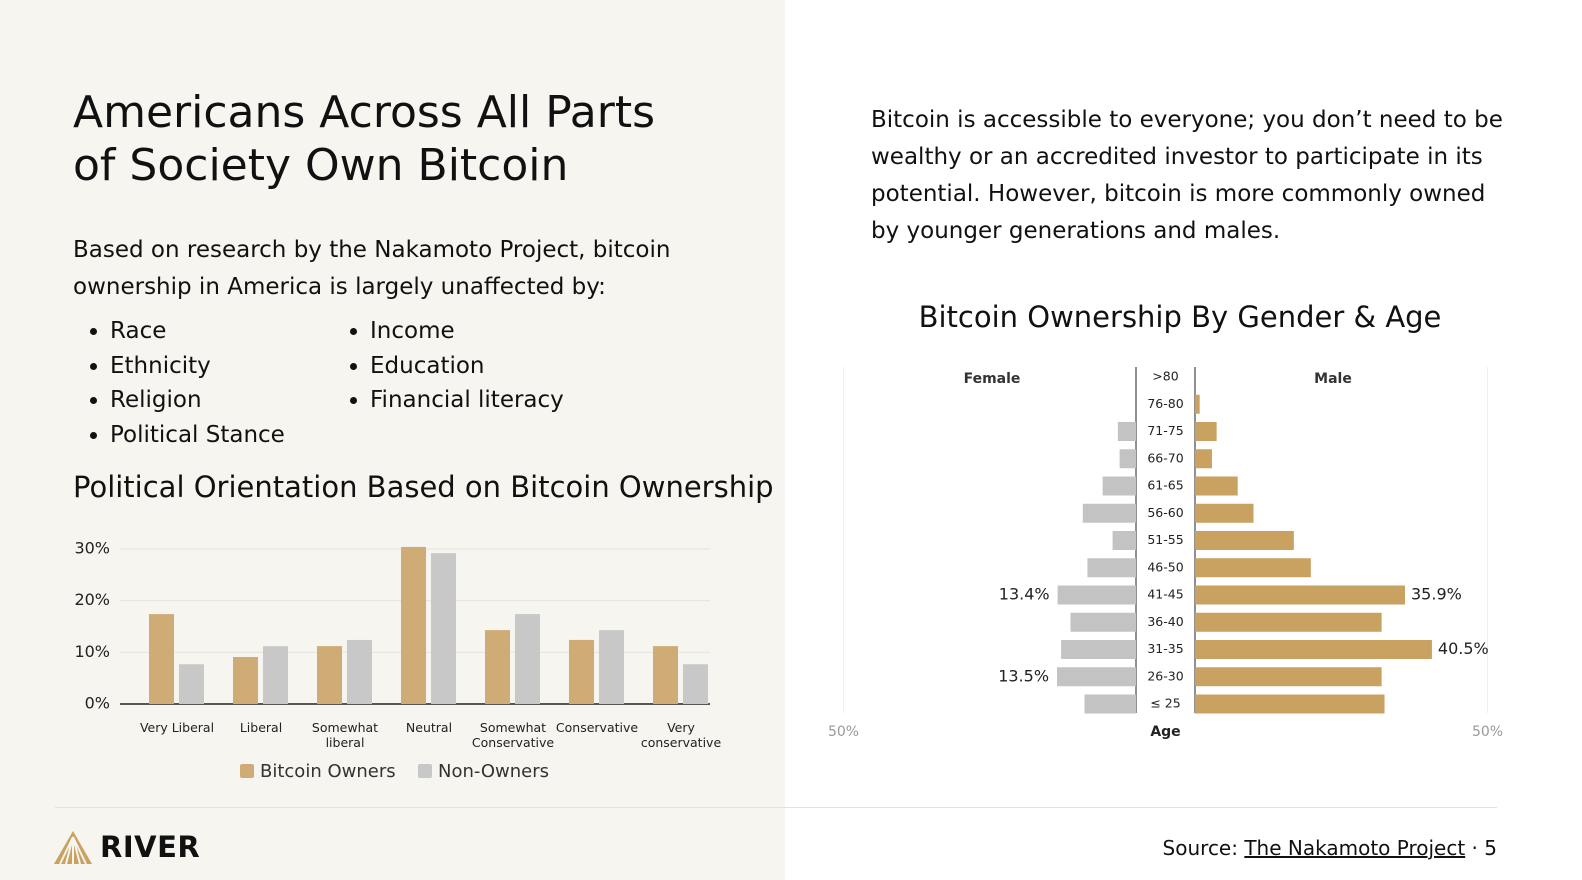 This screenshot has height=880, width=1582. Describe the element at coordinates (1165, 675) in the screenshot. I see `y-tick-label: 26-30` at that location.